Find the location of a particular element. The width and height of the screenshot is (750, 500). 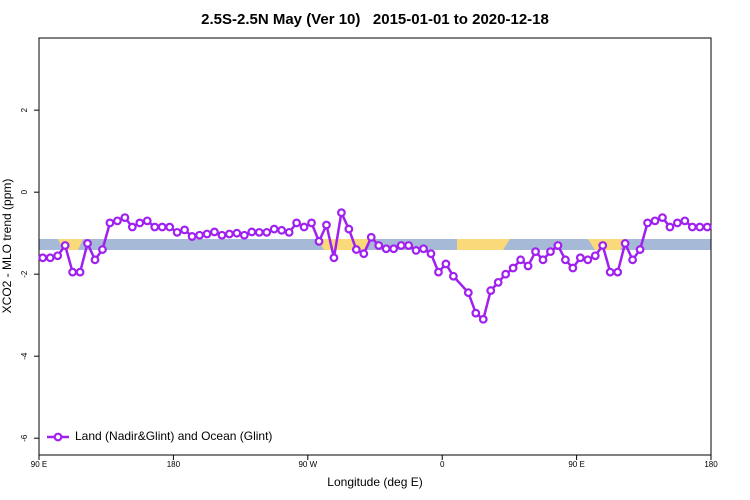

x-tick-label: 0 is located at coordinates (442, 464).